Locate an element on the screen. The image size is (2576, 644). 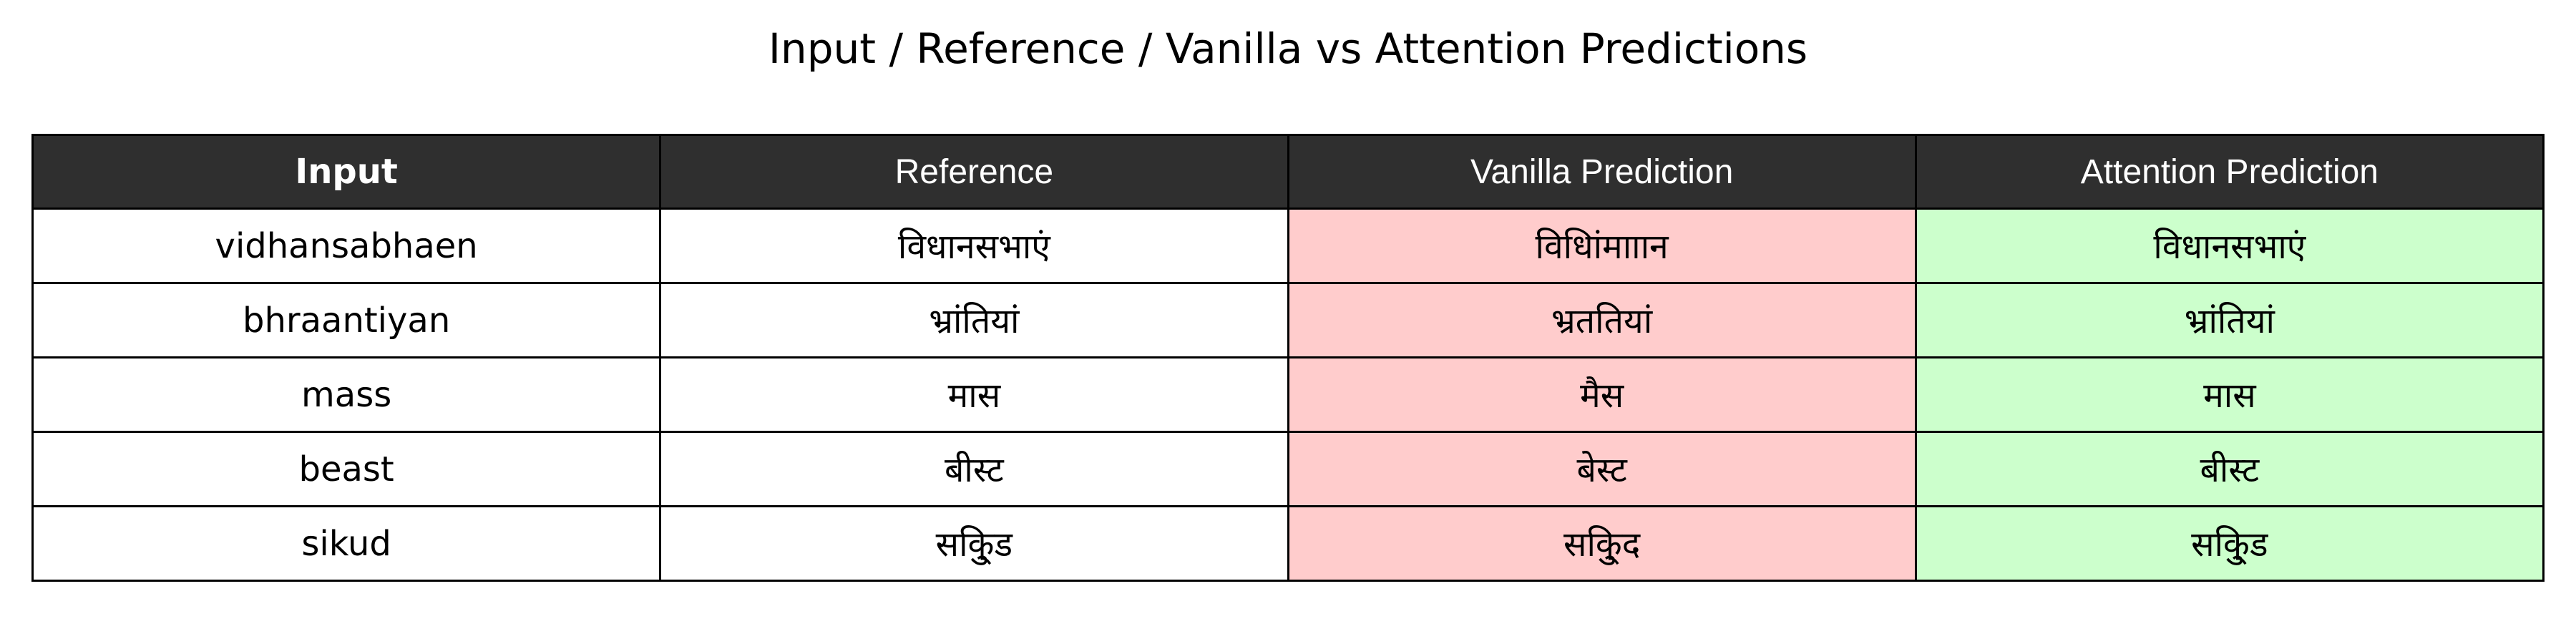
reference-cell: भ्रांतियां is located at coordinates (974, 320).